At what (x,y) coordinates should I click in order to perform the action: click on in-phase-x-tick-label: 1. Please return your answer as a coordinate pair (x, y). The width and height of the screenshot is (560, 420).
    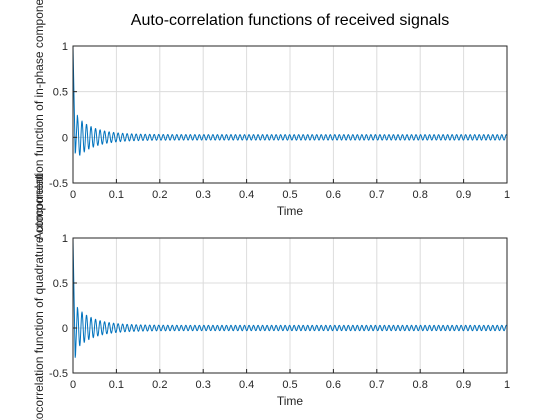
    Looking at the image, I should click on (507, 195).